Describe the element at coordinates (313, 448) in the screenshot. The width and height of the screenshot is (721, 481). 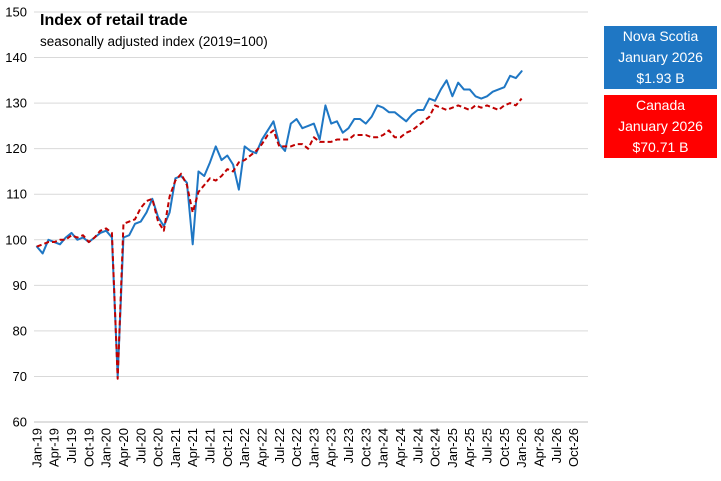
I see `x-tick-label-Jan-23: Jan-23` at that location.